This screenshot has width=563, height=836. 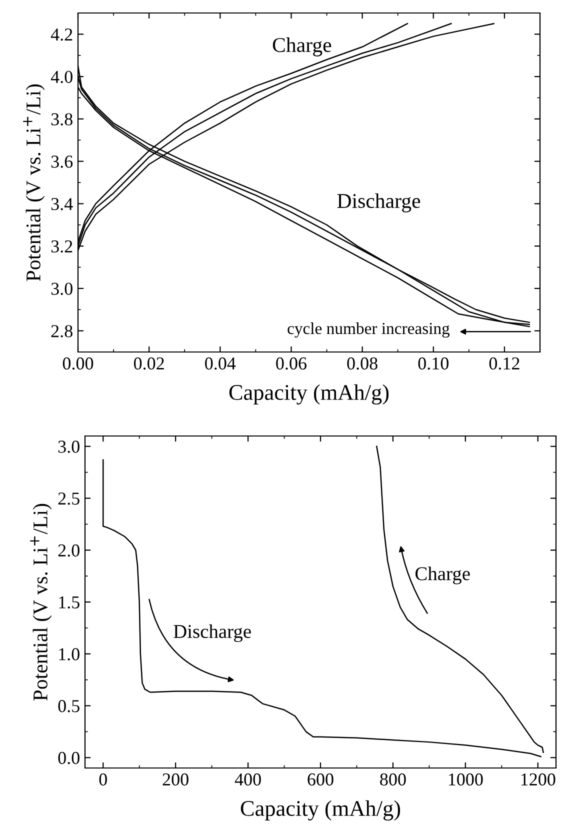 What do you see at coordinates (103, 779) in the screenshot?
I see `x-tick-label: 0` at bounding box center [103, 779].